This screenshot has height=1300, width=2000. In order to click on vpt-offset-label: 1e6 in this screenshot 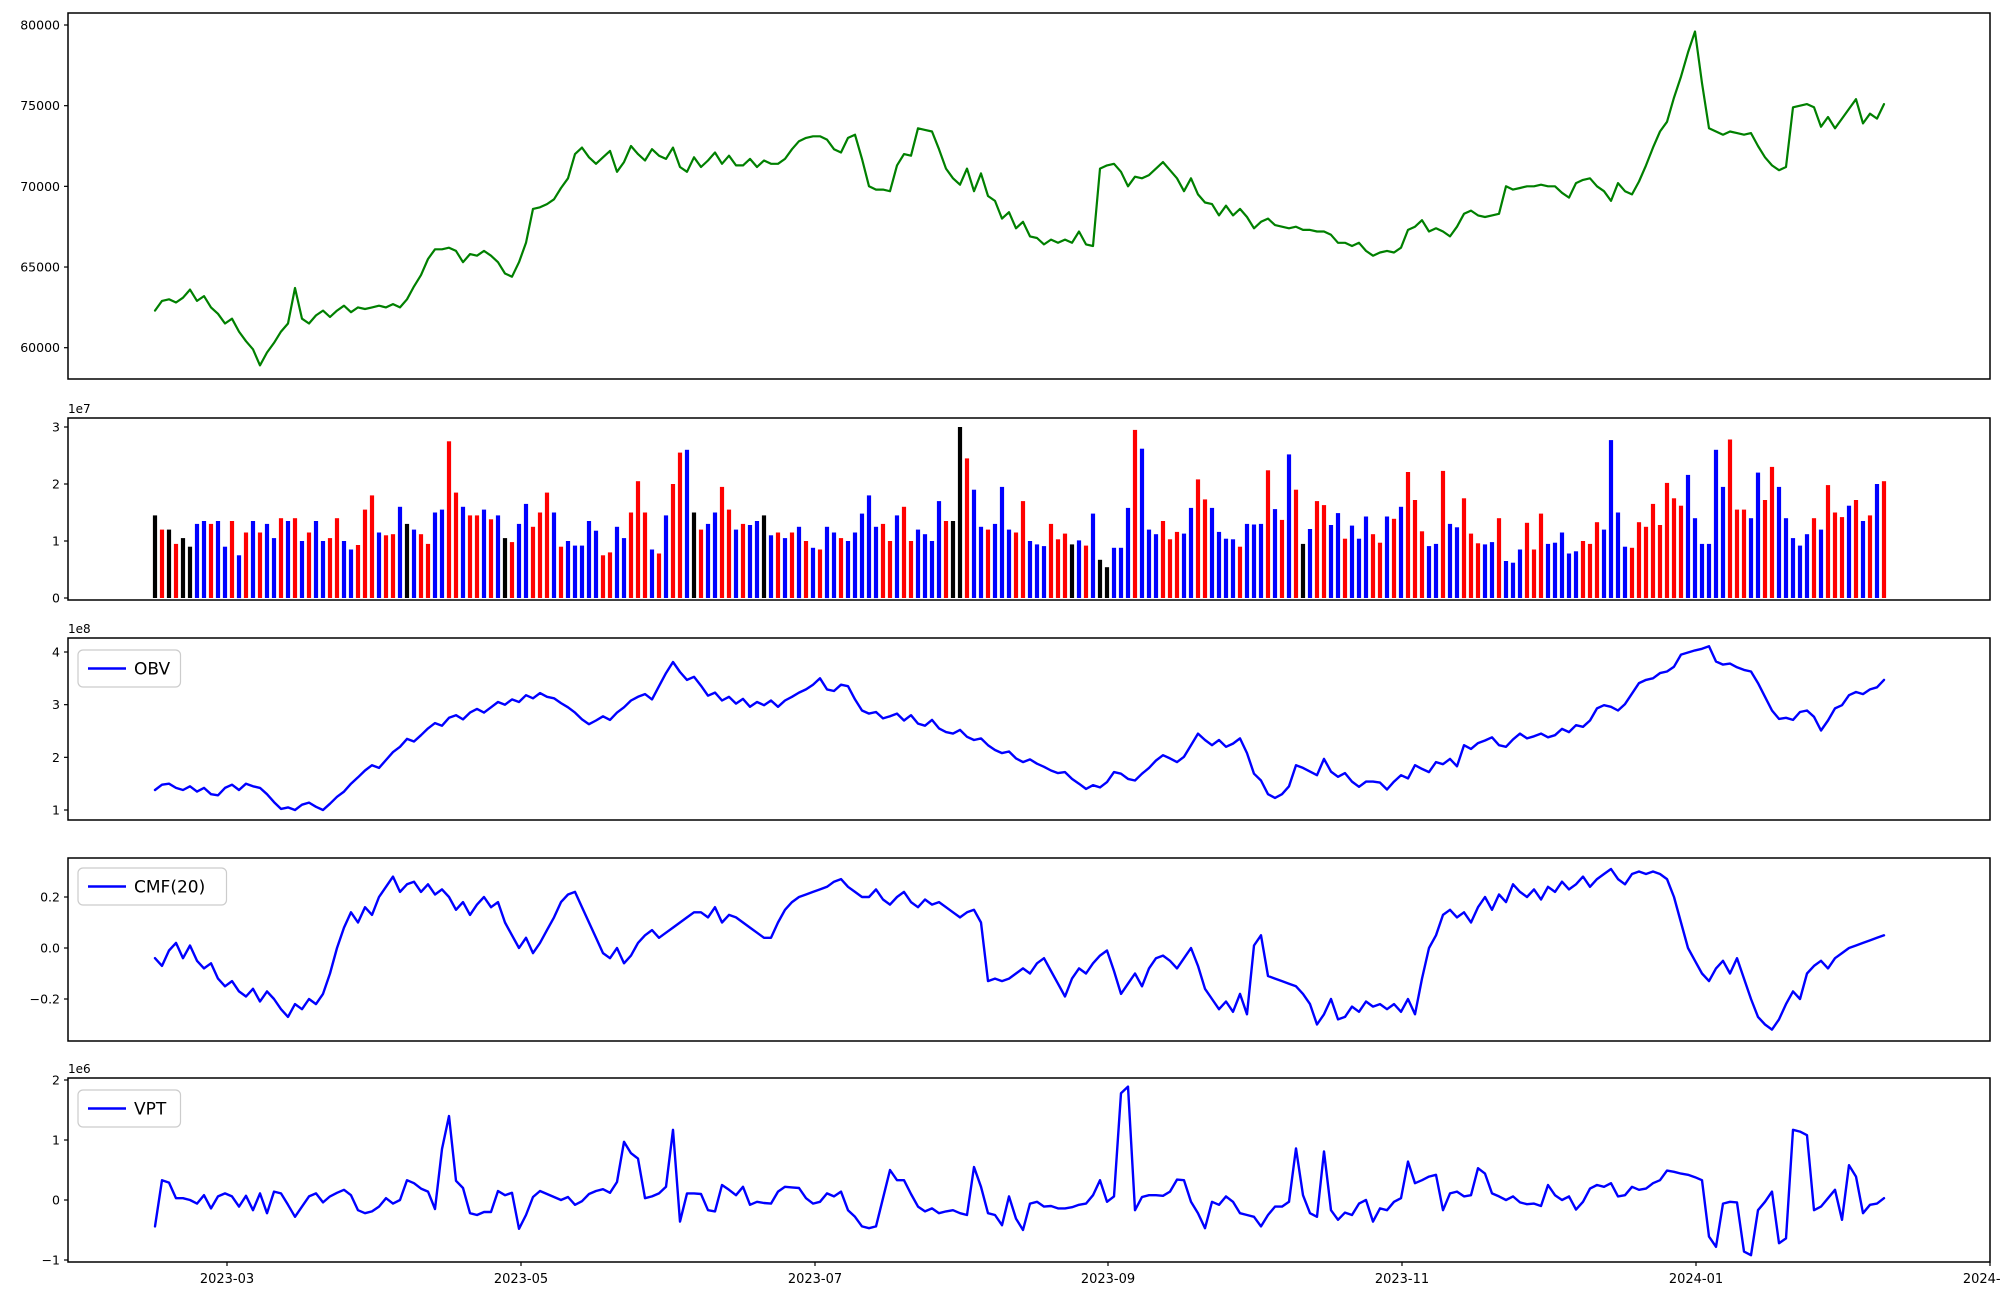, I will do `click(79, 1069)`.